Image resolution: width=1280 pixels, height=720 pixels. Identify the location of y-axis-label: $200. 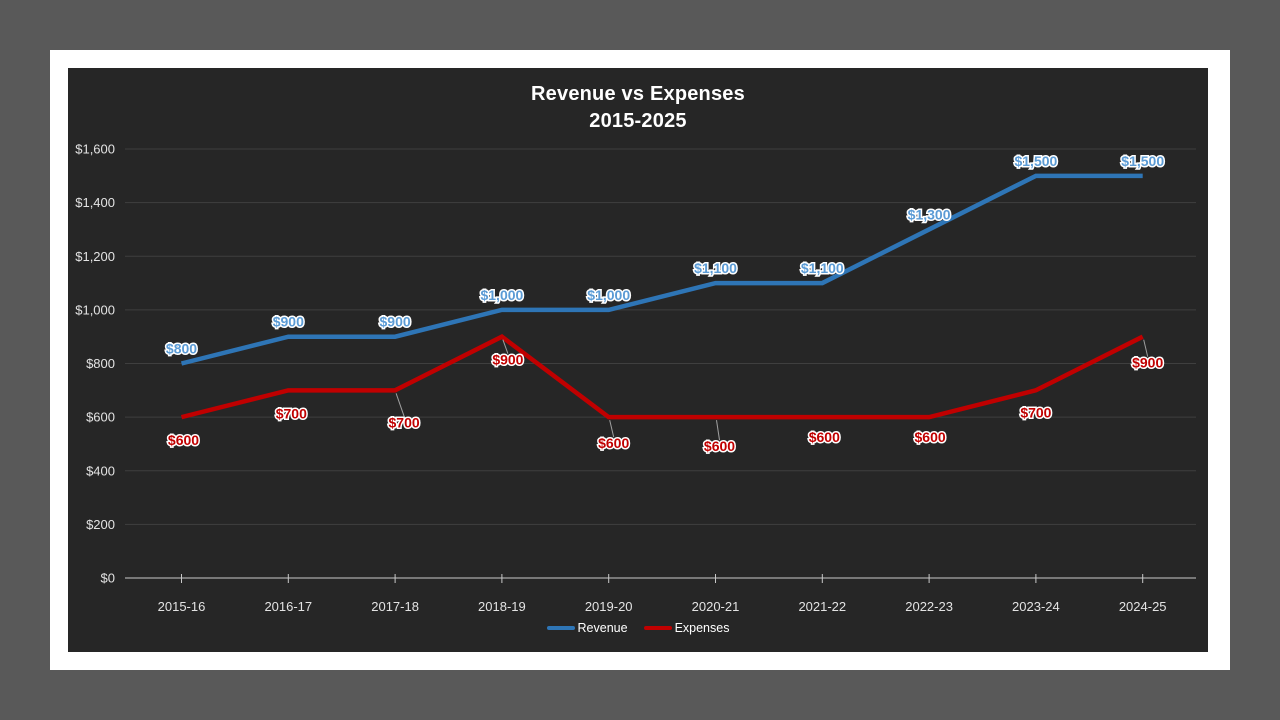
(100, 524).